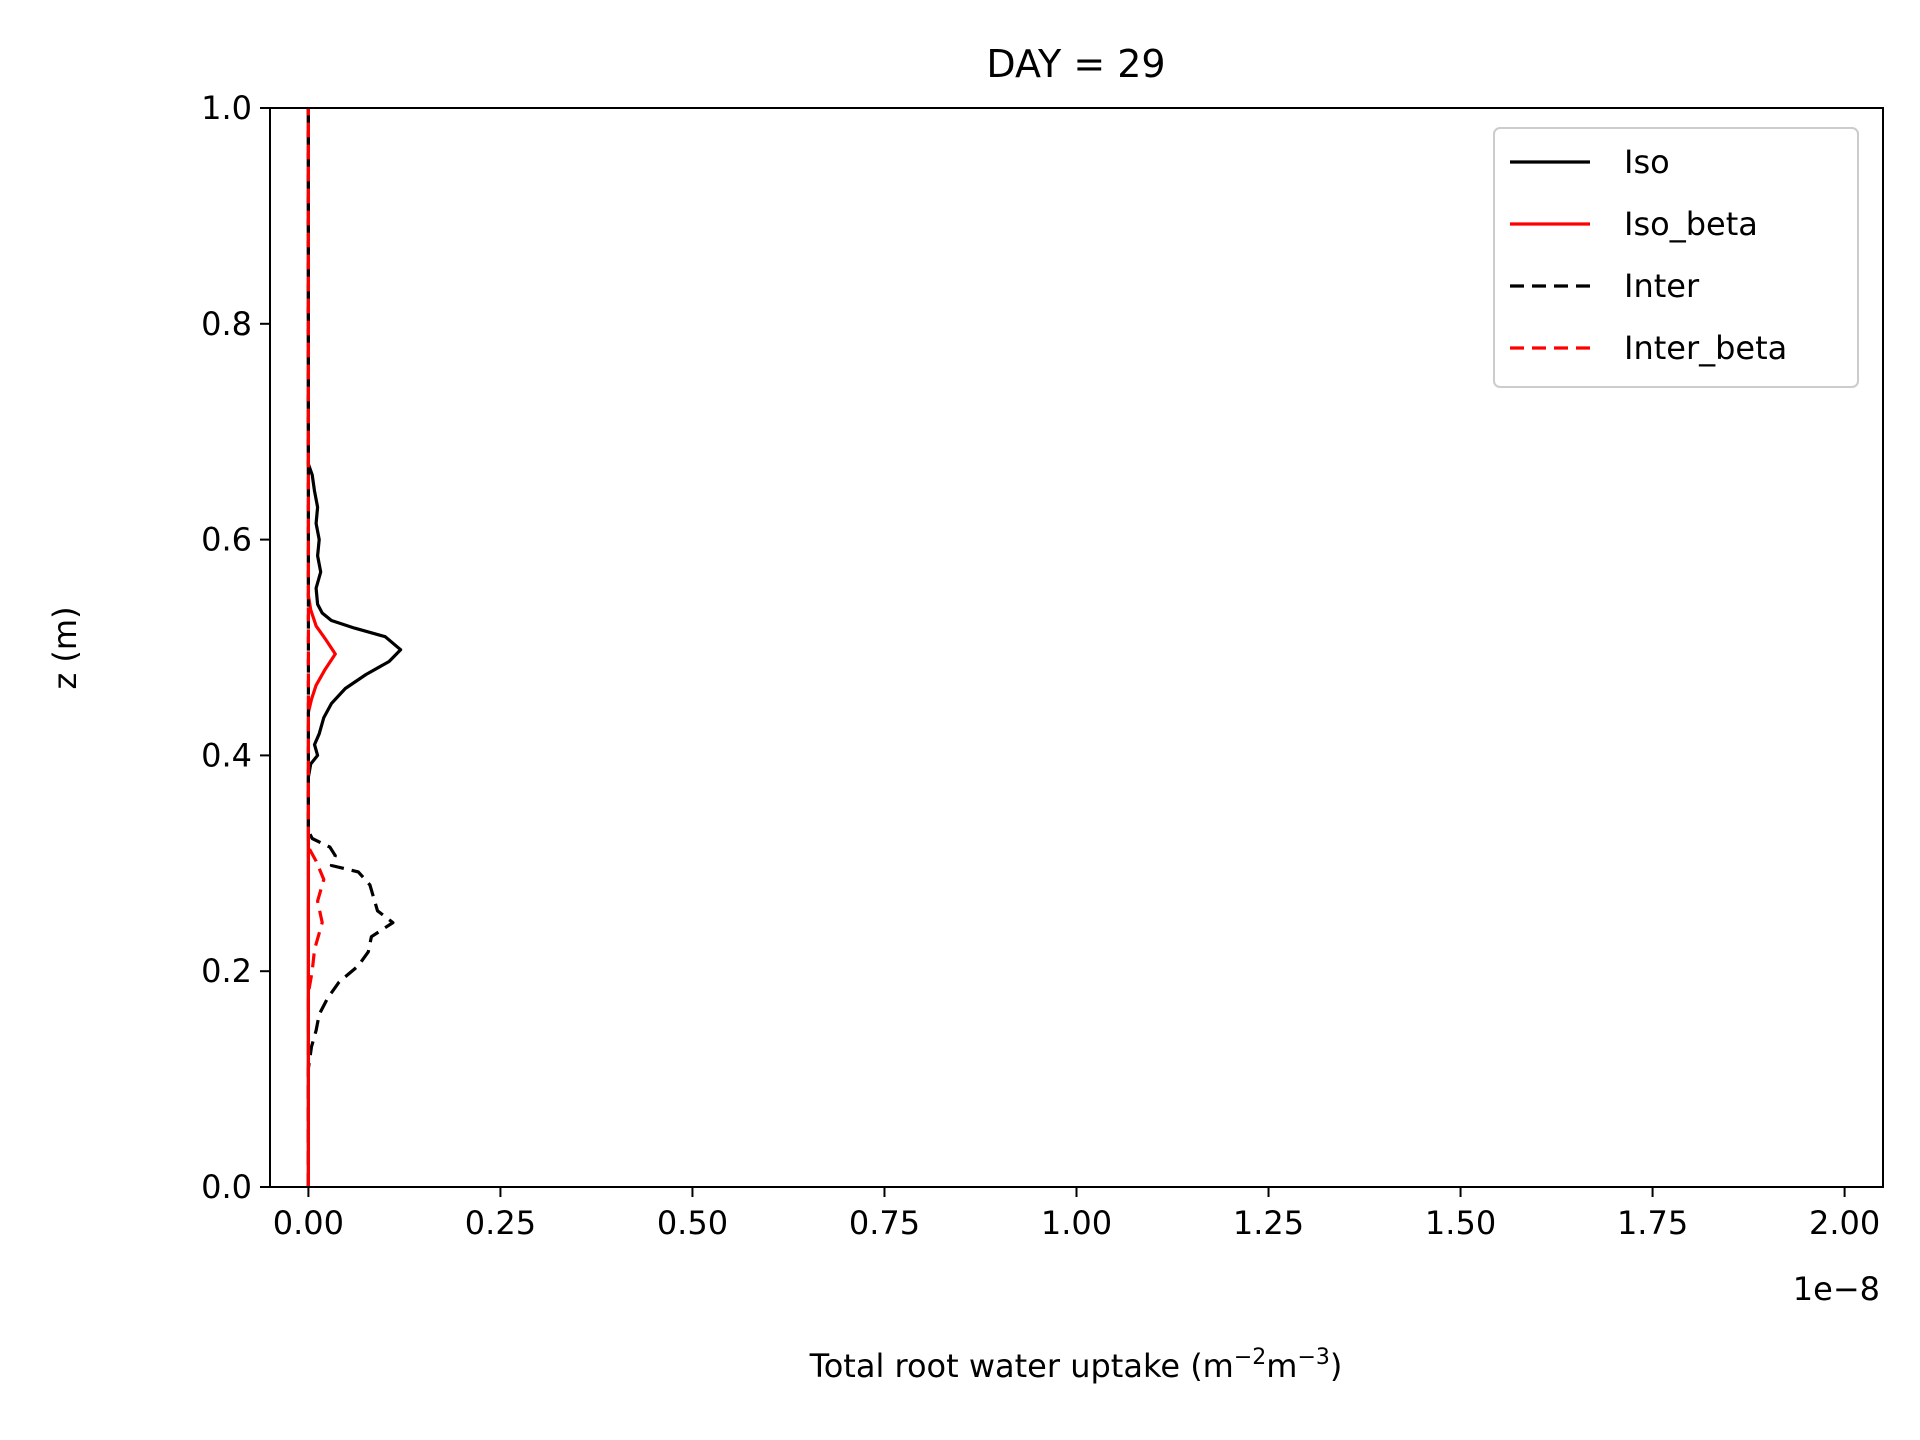  Describe the element at coordinates (1648, 255) in the screenshot. I see `legend-items: Iso Iso_beta Inter Inter_beta` at that location.